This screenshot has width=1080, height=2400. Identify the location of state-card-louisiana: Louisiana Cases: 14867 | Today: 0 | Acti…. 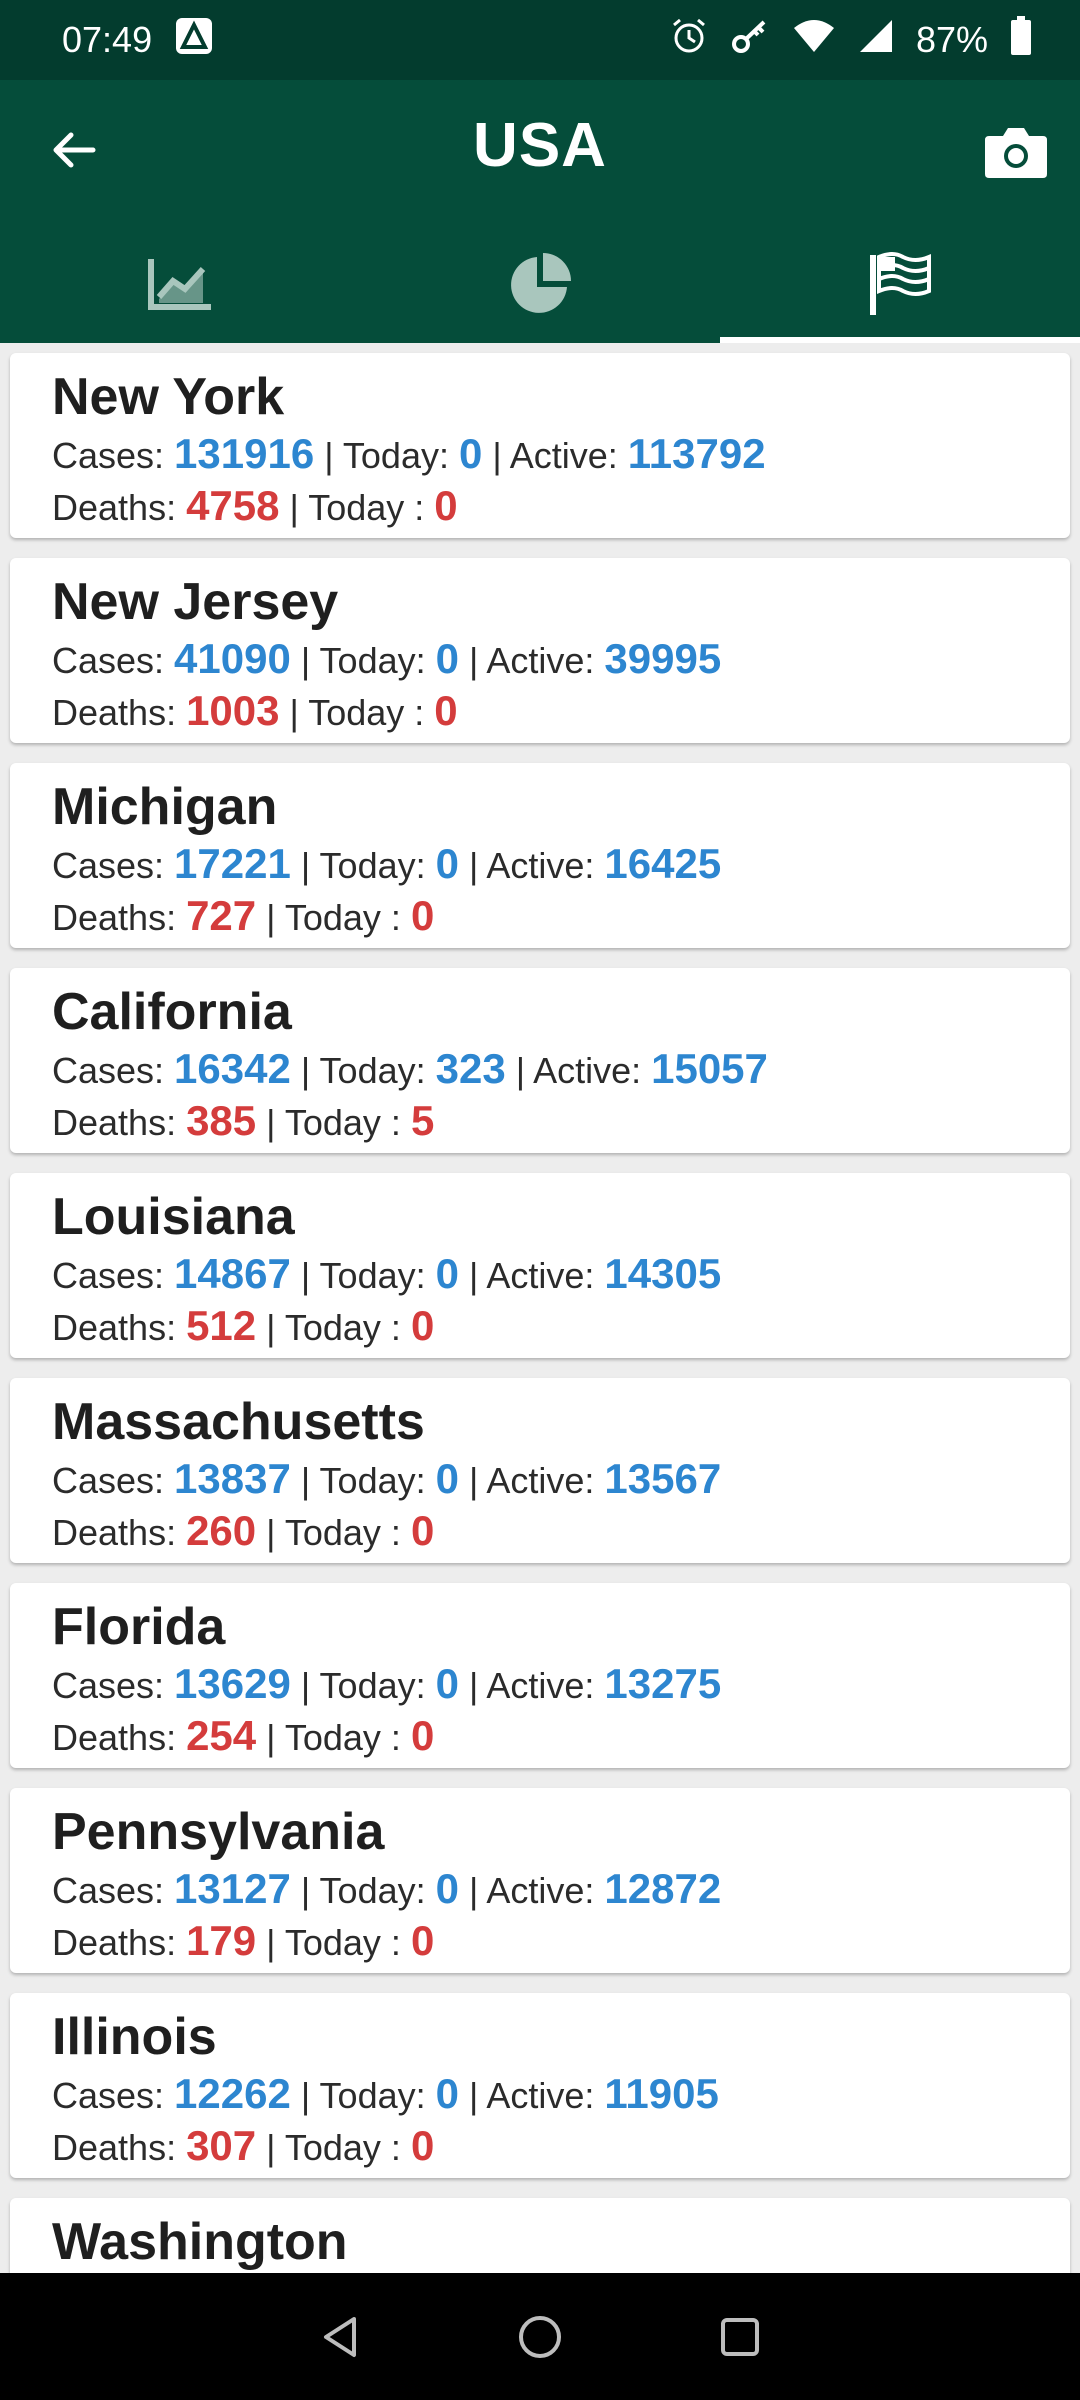
(540, 1265).